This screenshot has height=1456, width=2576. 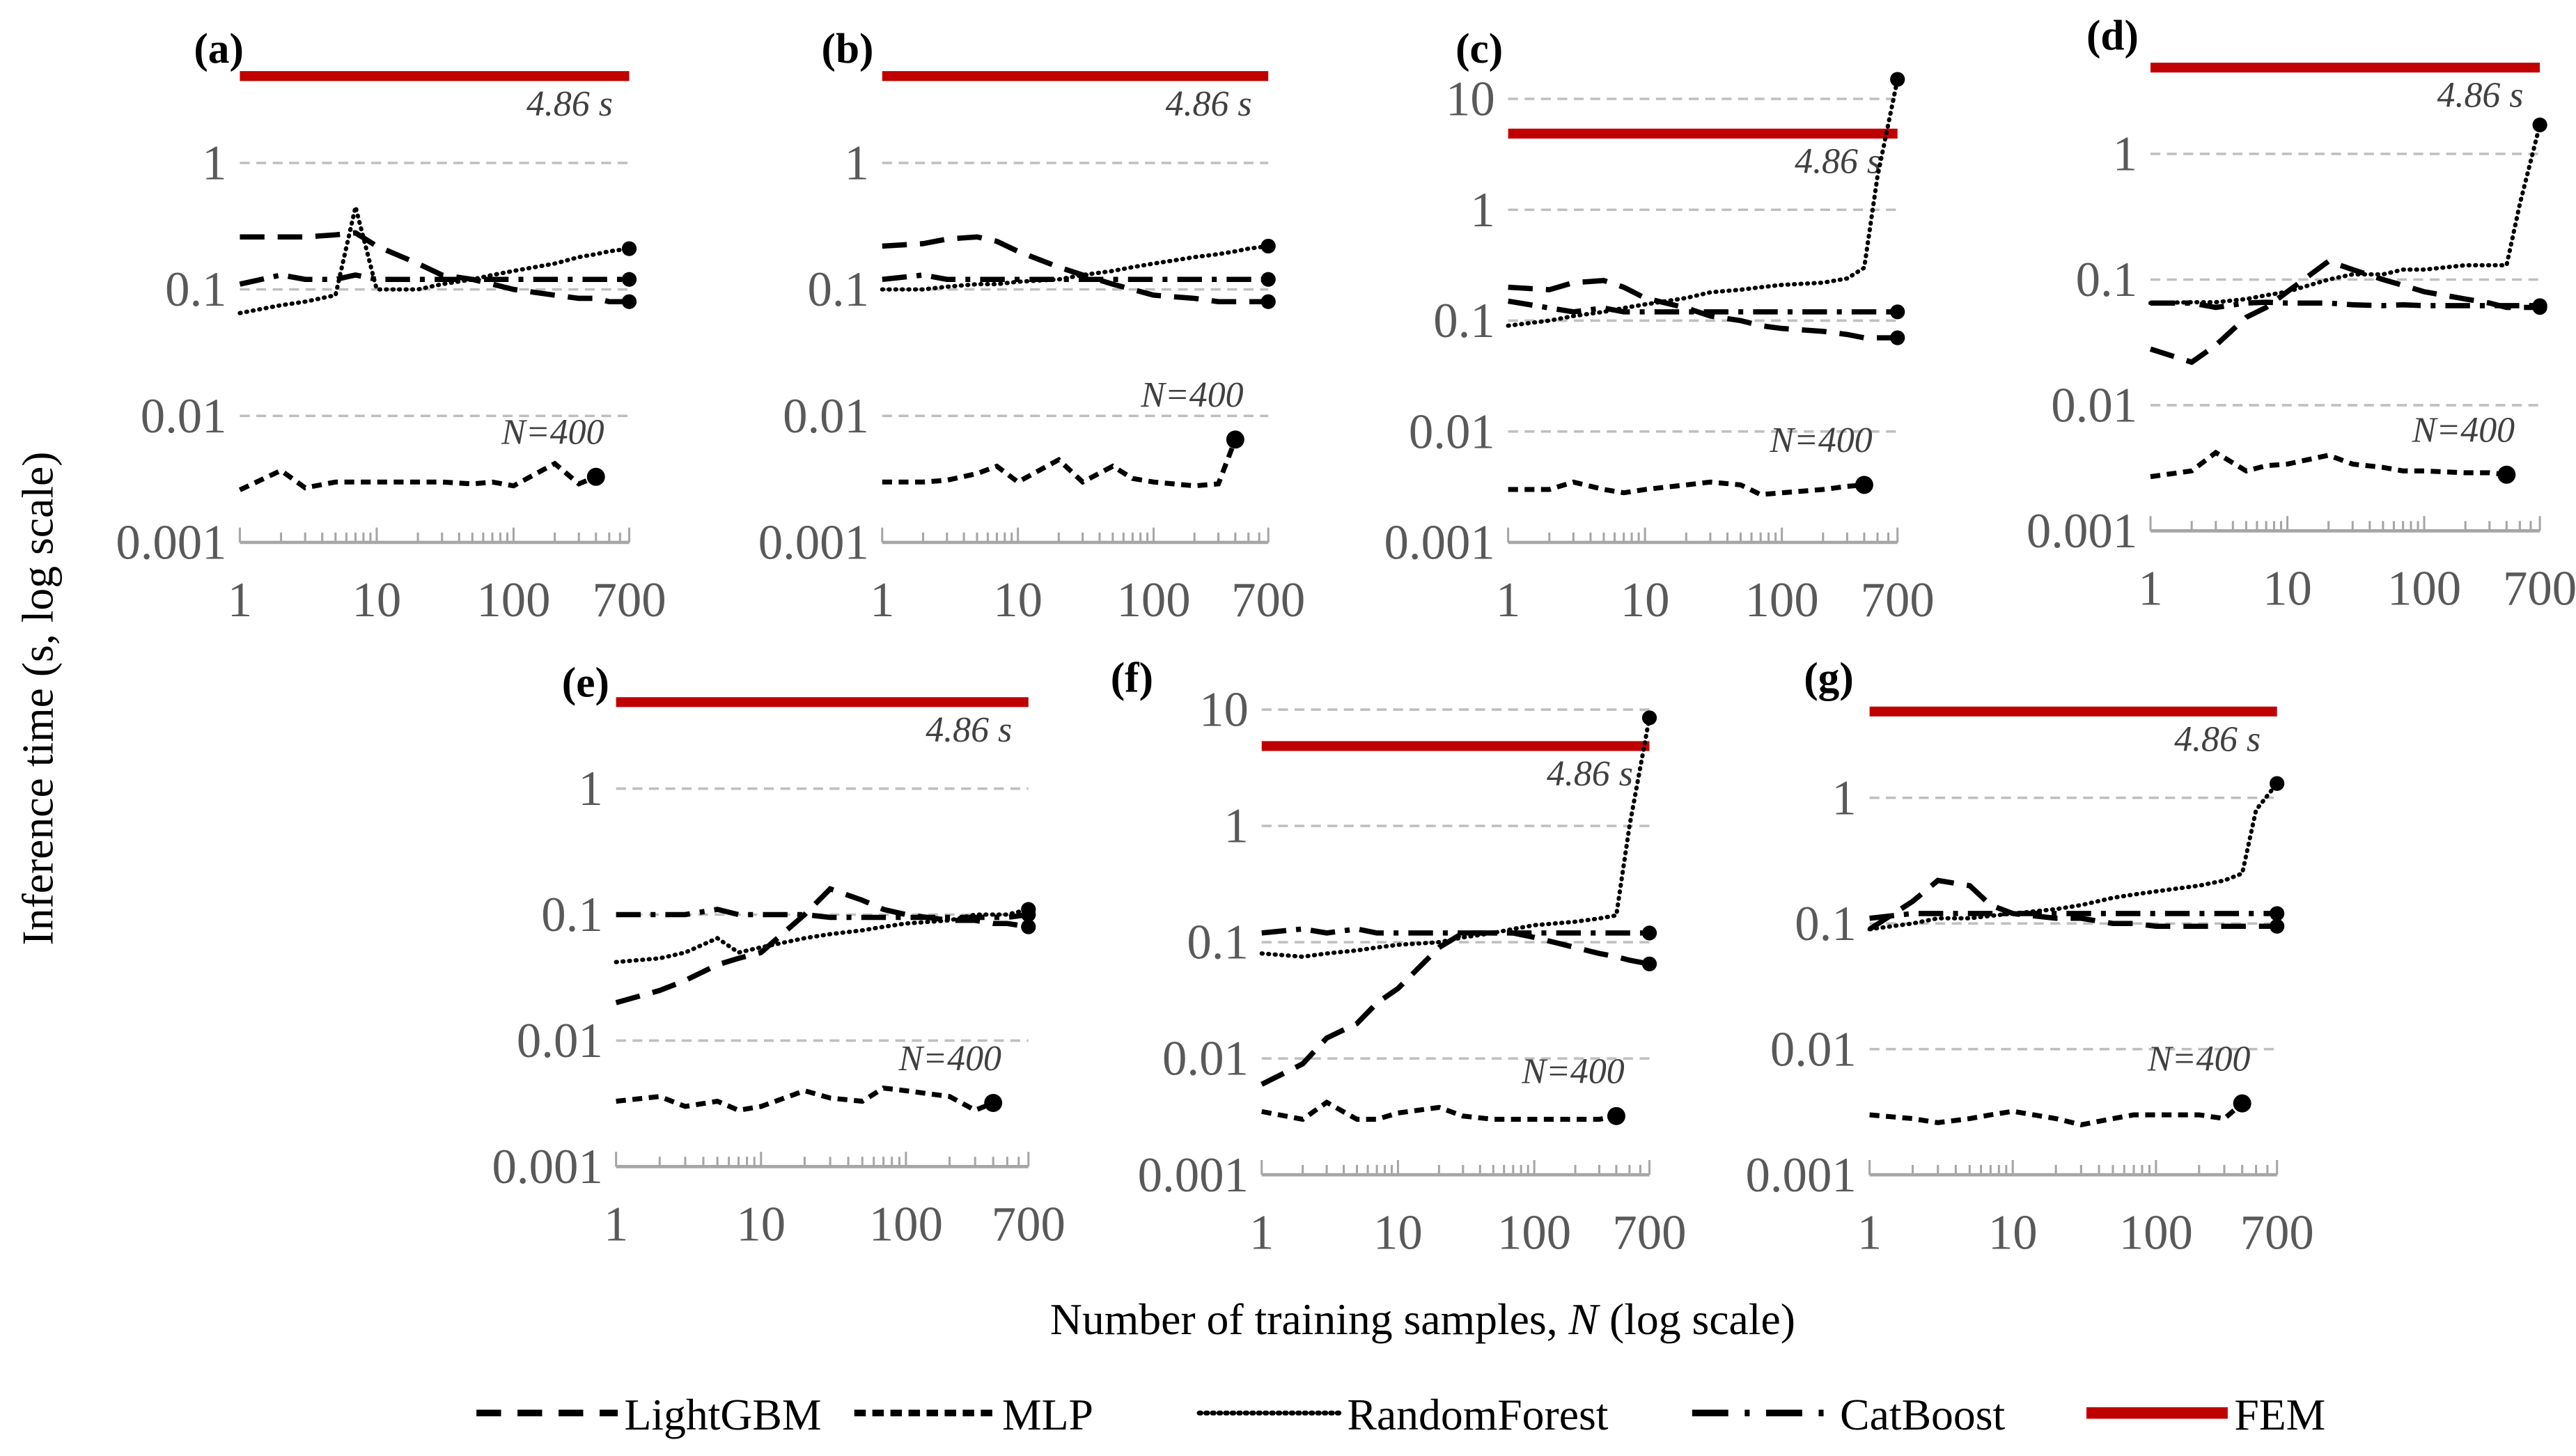 What do you see at coordinates (1923, 1414) in the screenshot?
I see `legend-label: CatBoost` at bounding box center [1923, 1414].